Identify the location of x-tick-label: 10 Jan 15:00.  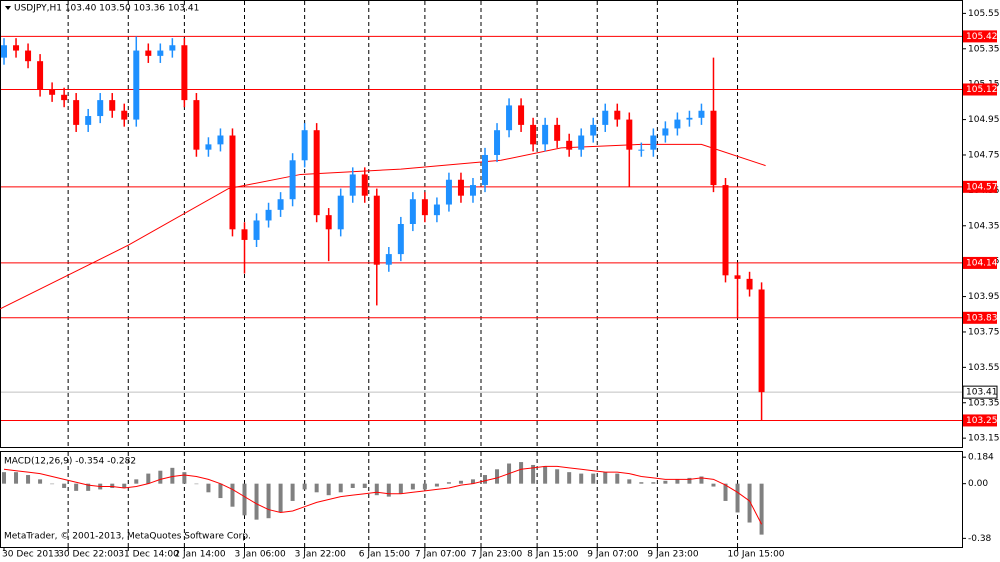
(756, 555).